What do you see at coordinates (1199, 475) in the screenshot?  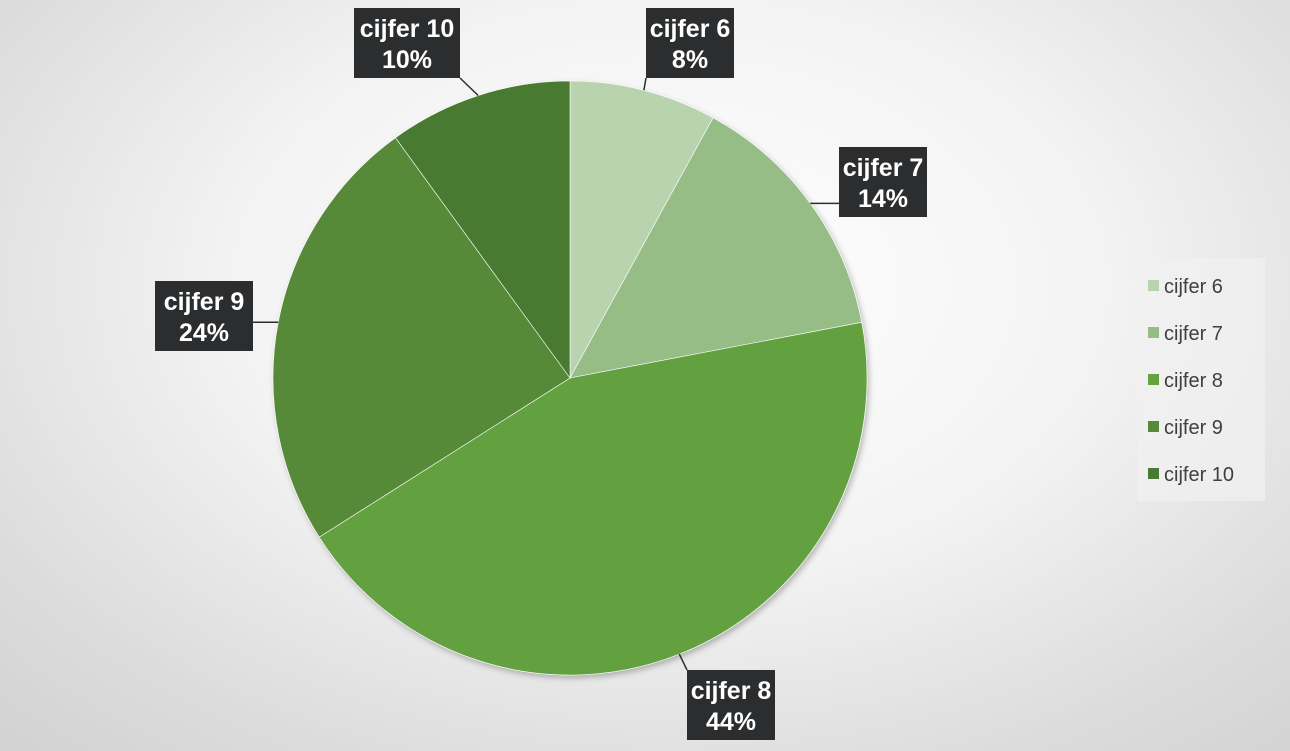 I see `legend-label-cijfer-10: cijfer 10` at bounding box center [1199, 475].